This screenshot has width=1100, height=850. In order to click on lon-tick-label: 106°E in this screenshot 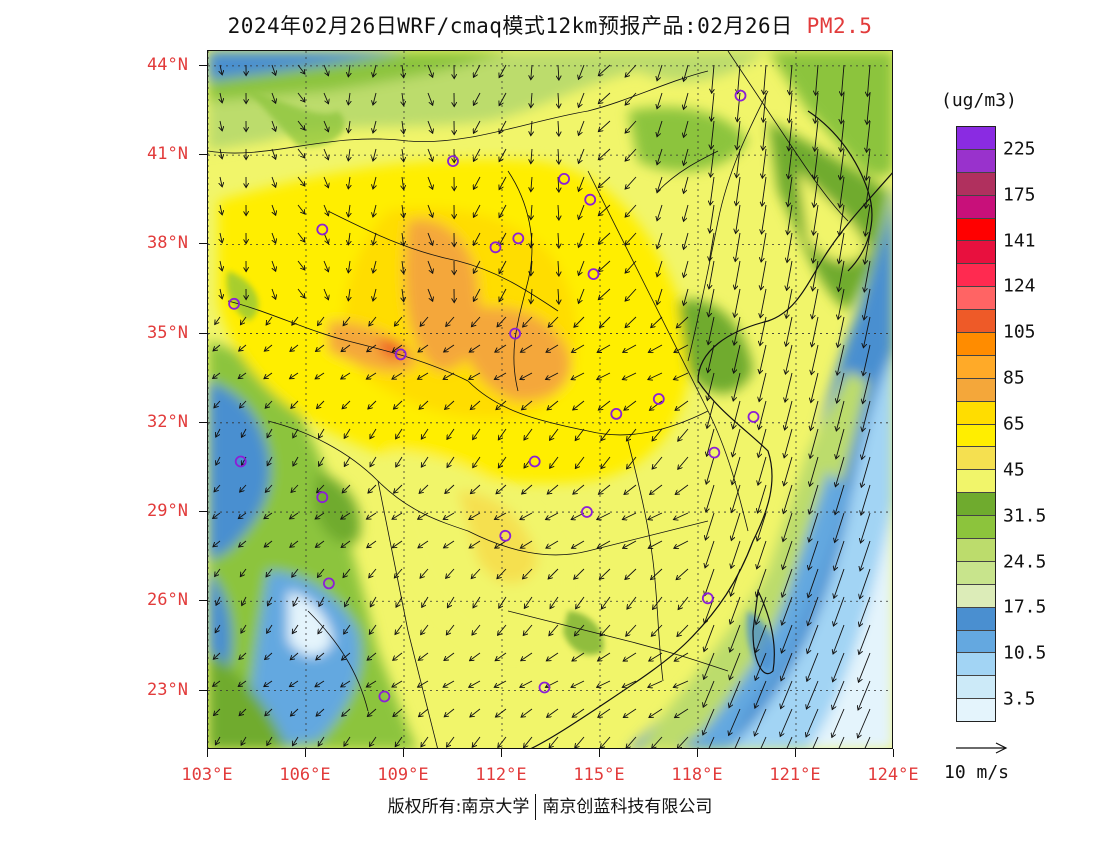, I will do `click(305, 775)`.